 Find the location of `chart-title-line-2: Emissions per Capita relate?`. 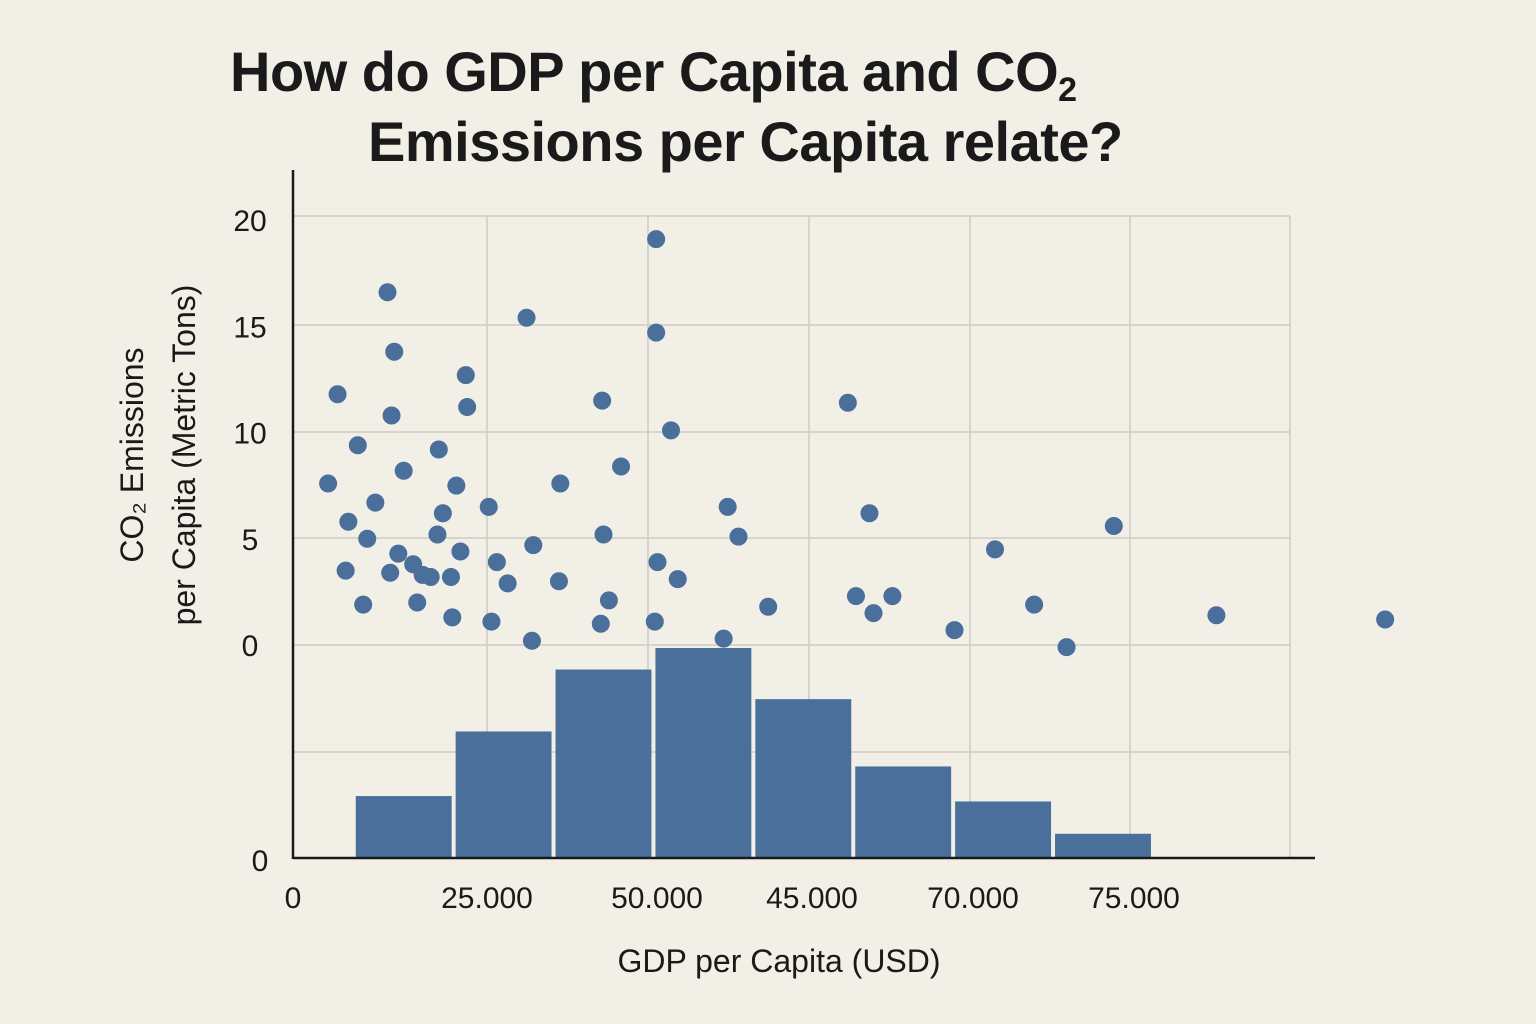

chart-title-line-2: Emissions per Capita relate? is located at coordinates (745, 141).